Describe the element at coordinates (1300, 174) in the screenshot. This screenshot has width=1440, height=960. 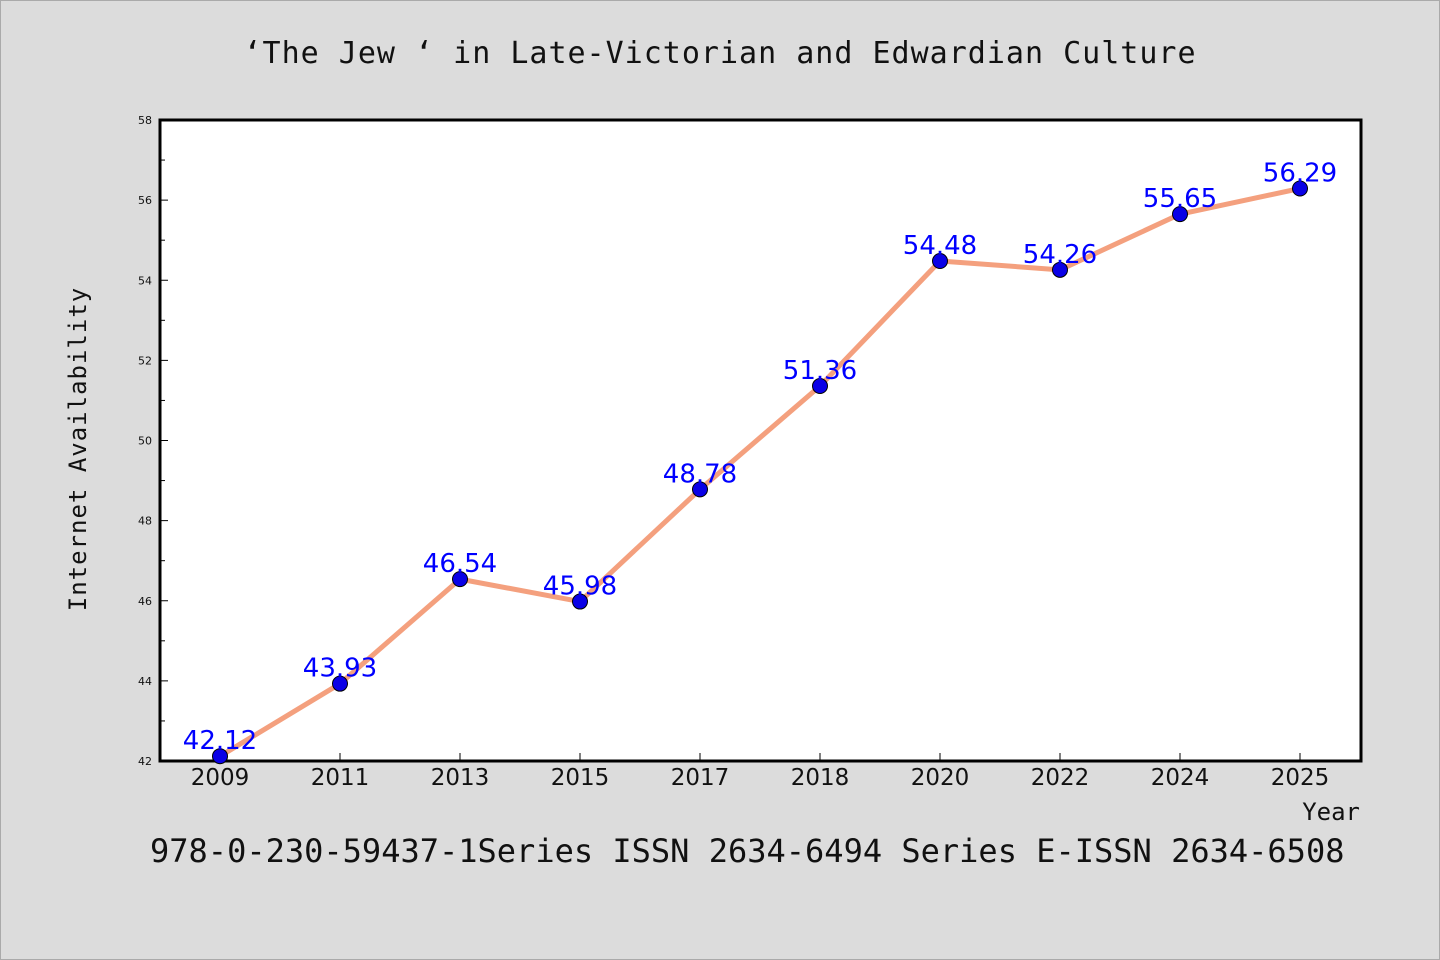
I see `data-label-2025: 56.29` at that location.